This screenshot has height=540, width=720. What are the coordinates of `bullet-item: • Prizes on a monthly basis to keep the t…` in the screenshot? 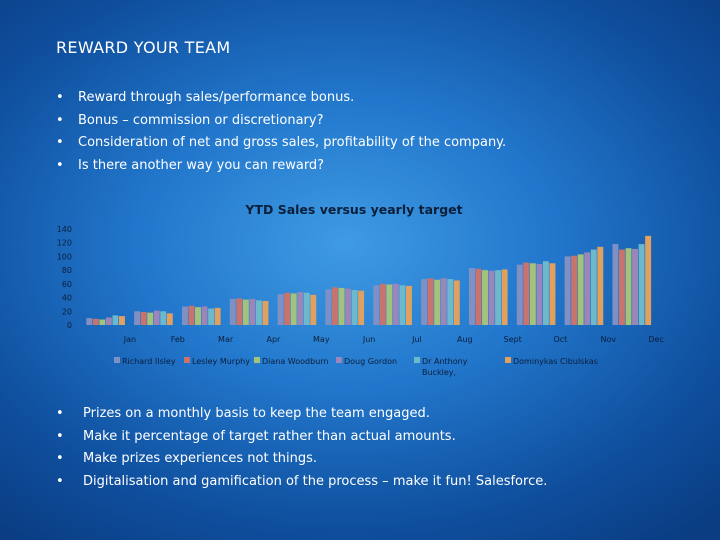 It's located at (301, 414).